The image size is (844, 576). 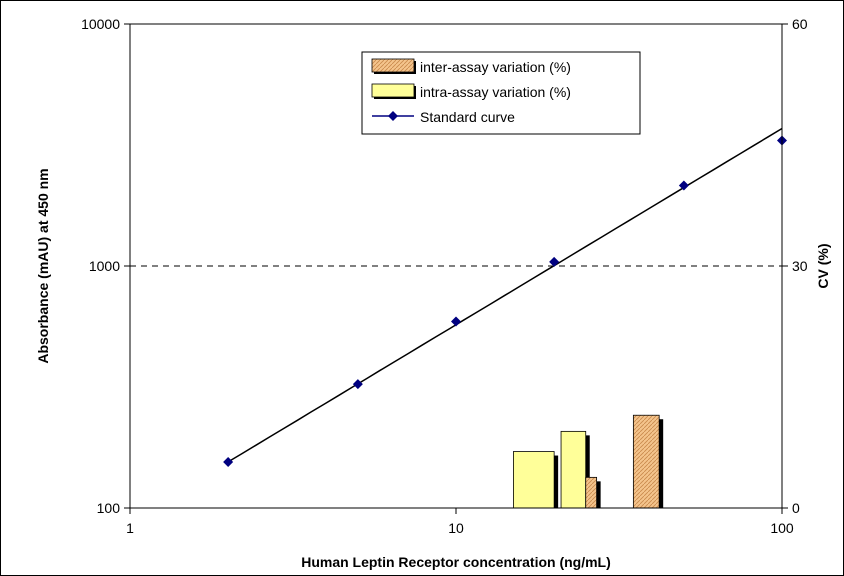 What do you see at coordinates (800, 266) in the screenshot?
I see `y-right-tick-label-2: 30` at bounding box center [800, 266].